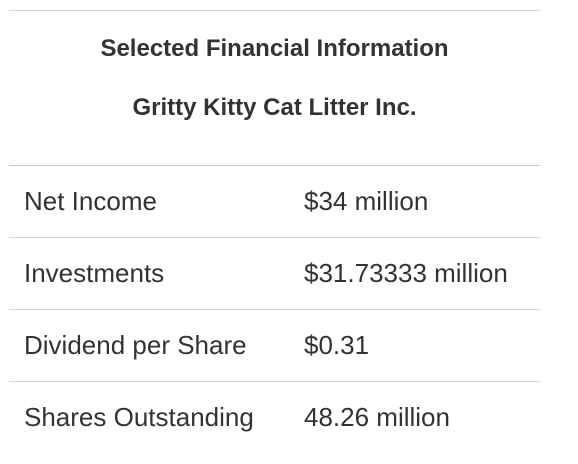 Image resolution: width=578 pixels, height=464 pixels. I want to click on top-divider, so click(274, 10).